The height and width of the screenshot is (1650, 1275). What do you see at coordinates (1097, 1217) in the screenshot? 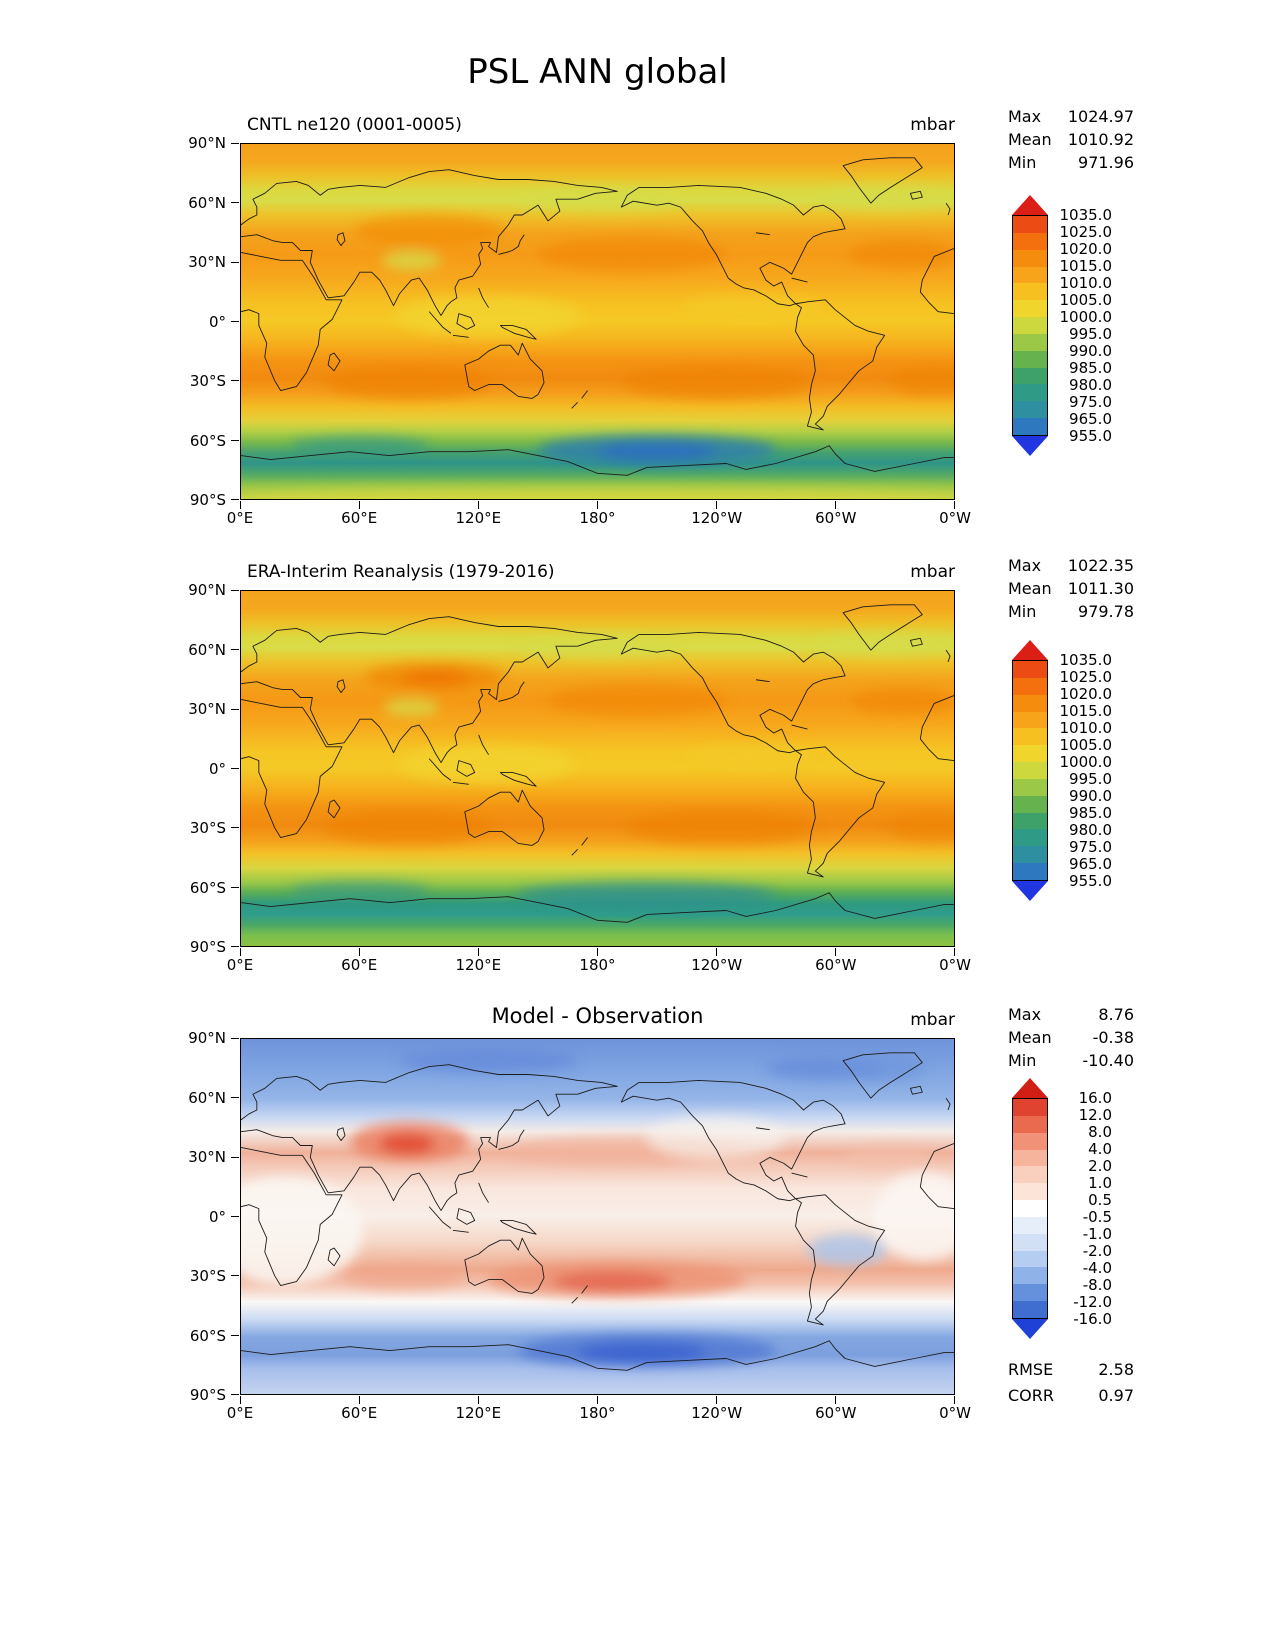
I see `colorbar-level: -0.5` at bounding box center [1097, 1217].